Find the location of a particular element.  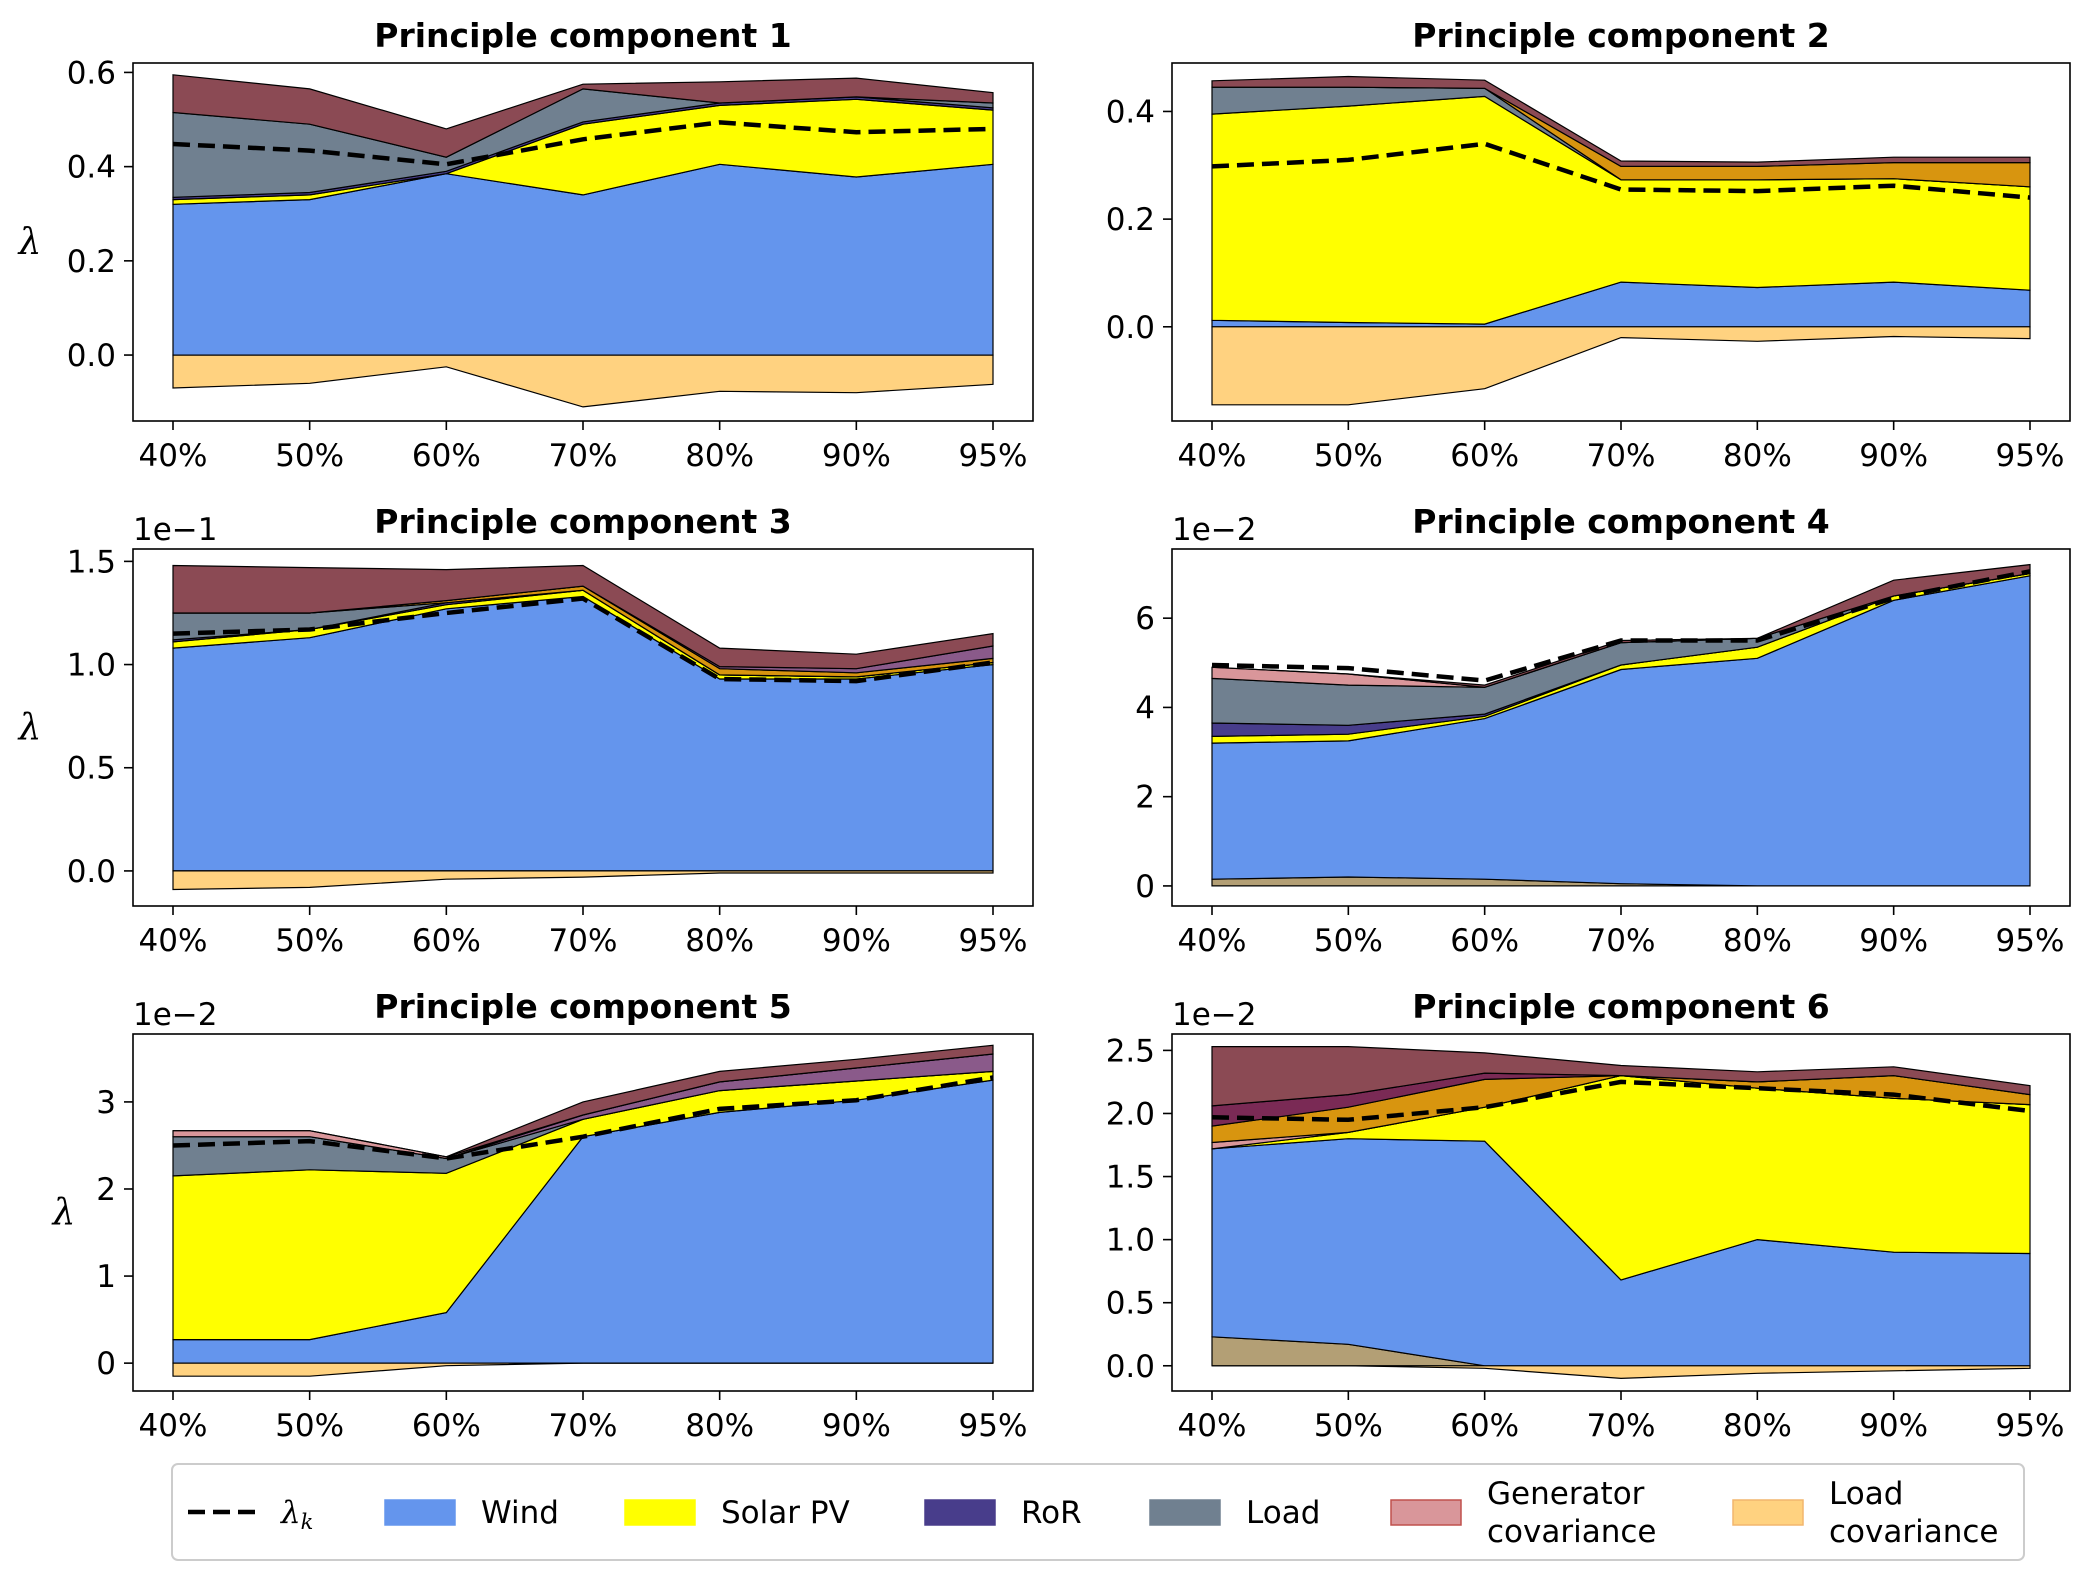

y-tick-label: 1.5 is located at coordinates (1130, 1178).